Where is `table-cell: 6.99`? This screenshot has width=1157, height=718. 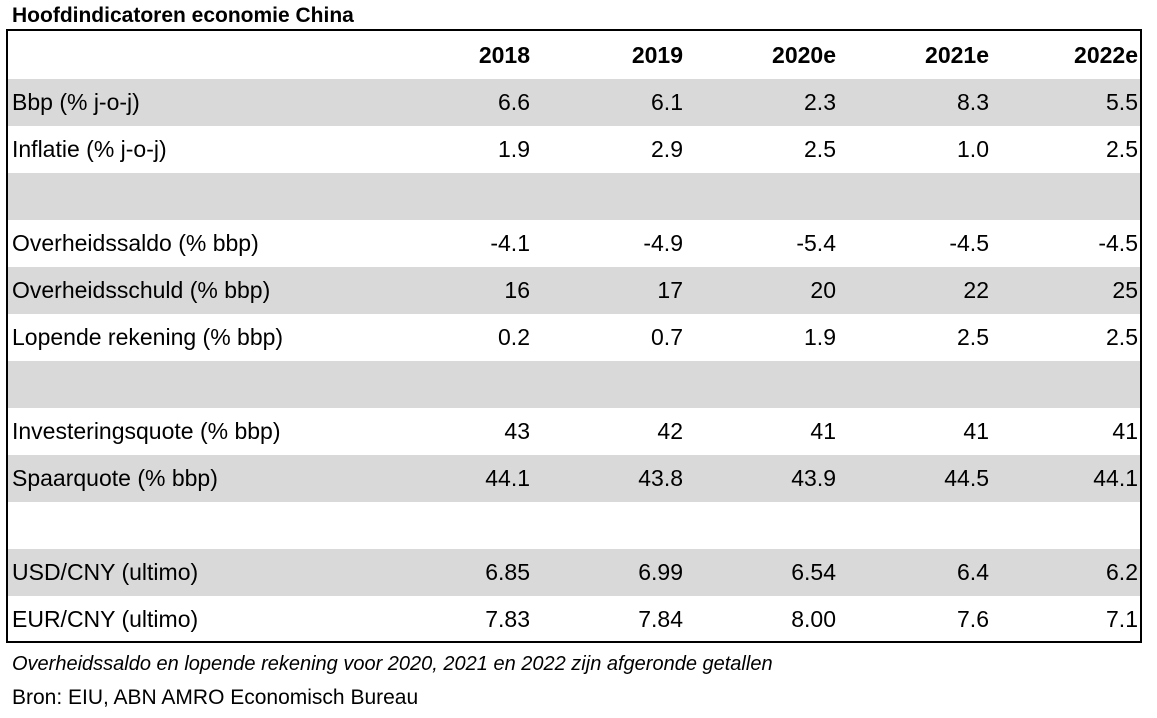 table-cell: 6.99 is located at coordinates (617, 572).